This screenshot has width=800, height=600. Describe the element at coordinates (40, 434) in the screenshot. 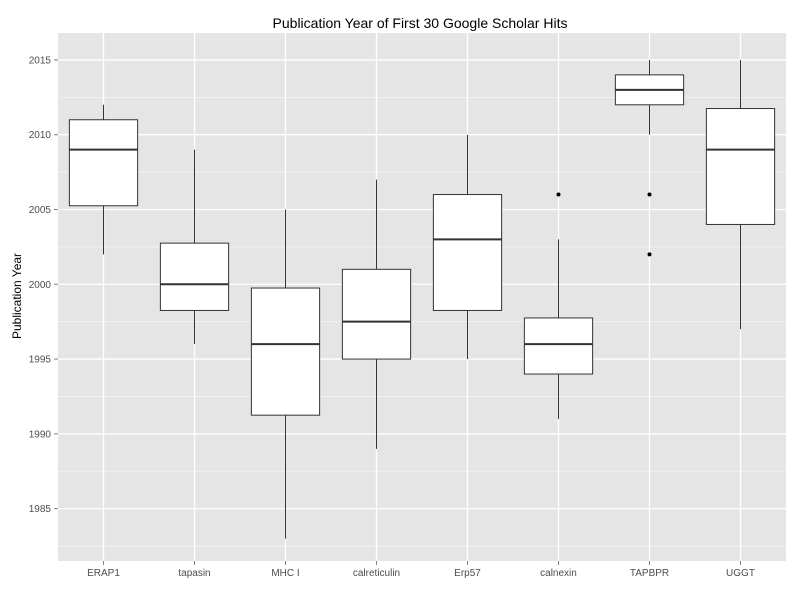

I see `y-tick-label: 1990` at that location.